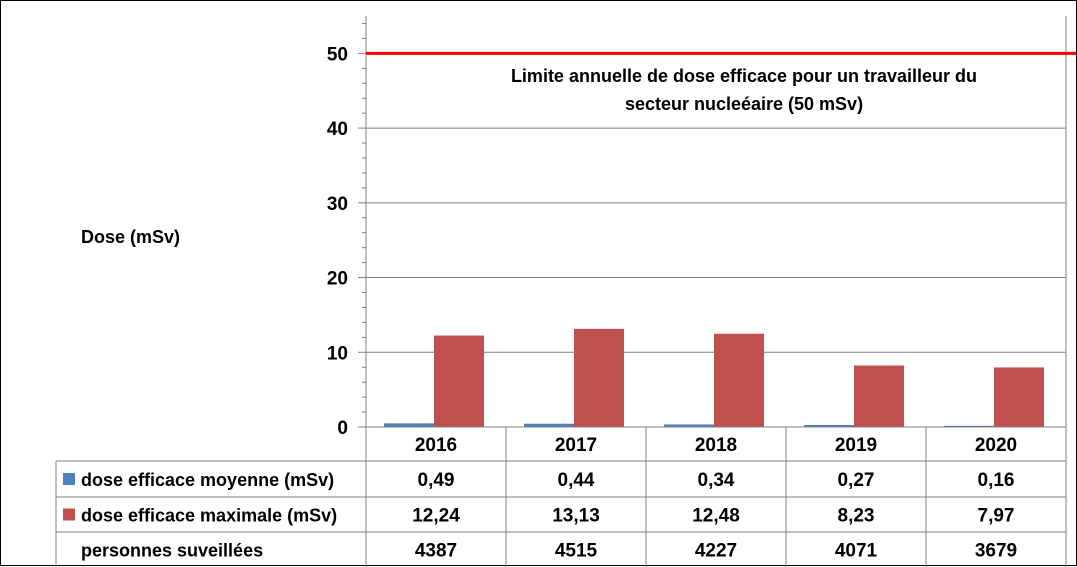 This screenshot has width=1077, height=567. What do you see at coordinates (207, 480) in the screenshot?
I see `legend-label: dose efficace moyenne (mSv)` at bounding box center [207, 480].